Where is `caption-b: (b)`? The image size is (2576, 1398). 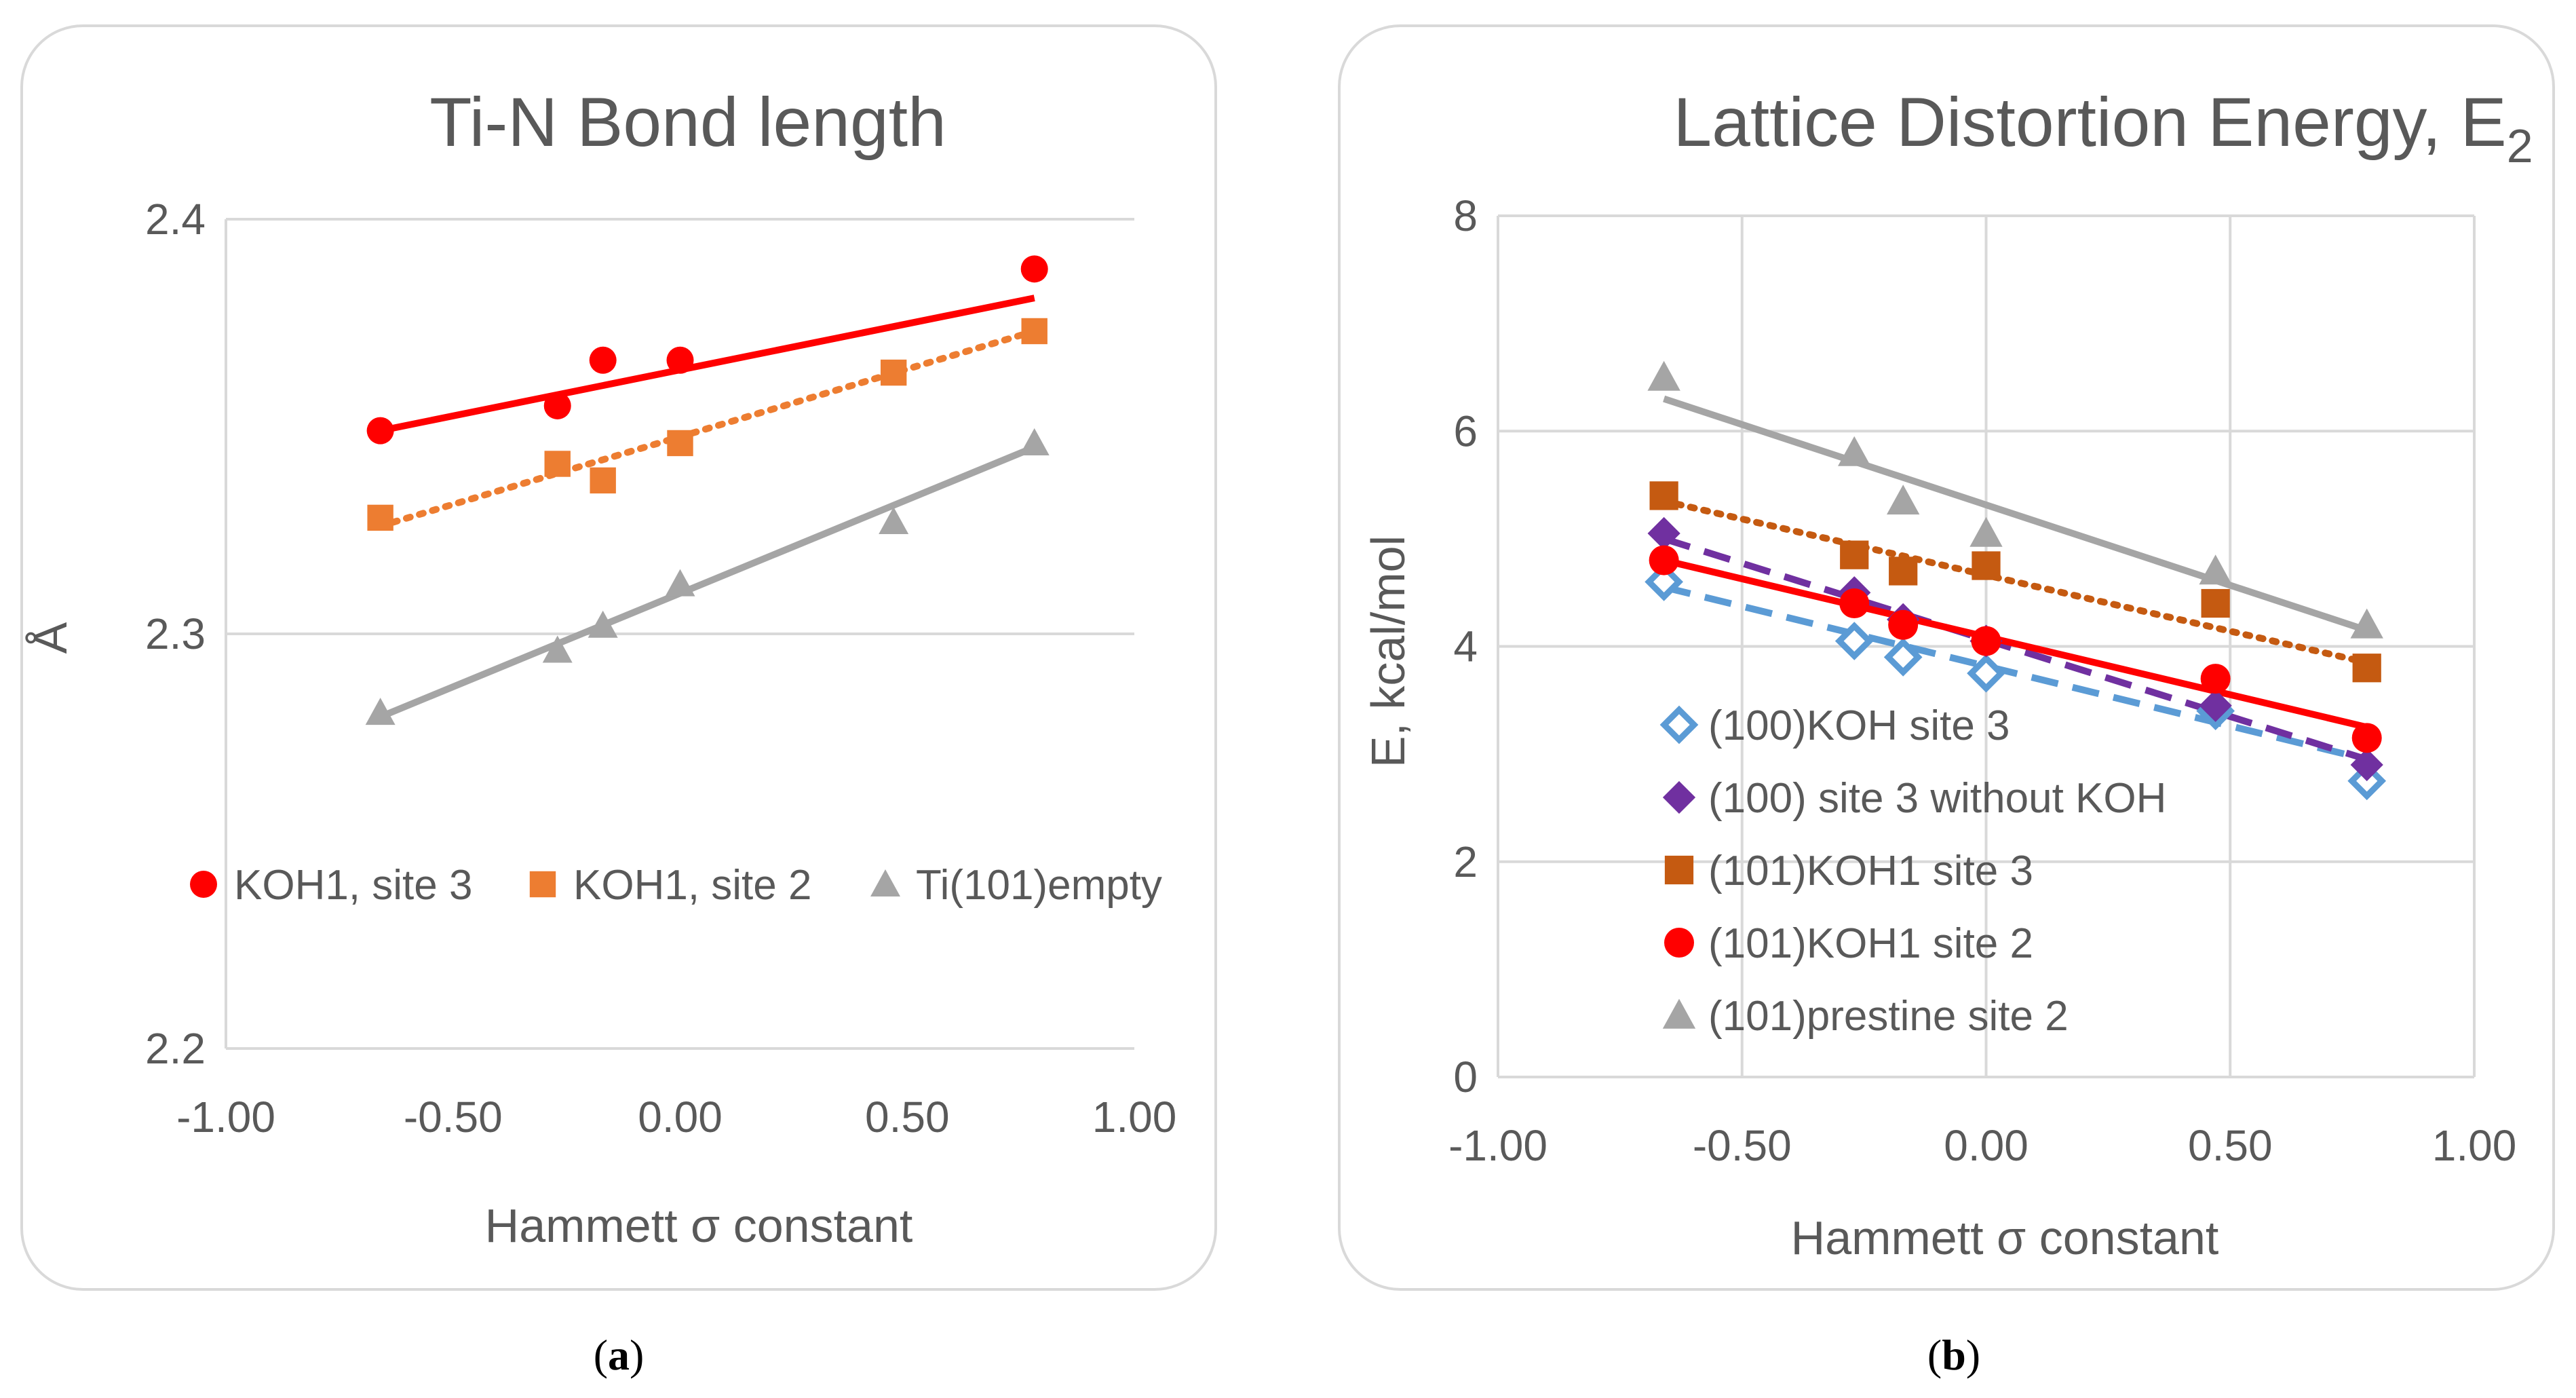
caption-b: (b) is located at coordinates (1953, 1355).